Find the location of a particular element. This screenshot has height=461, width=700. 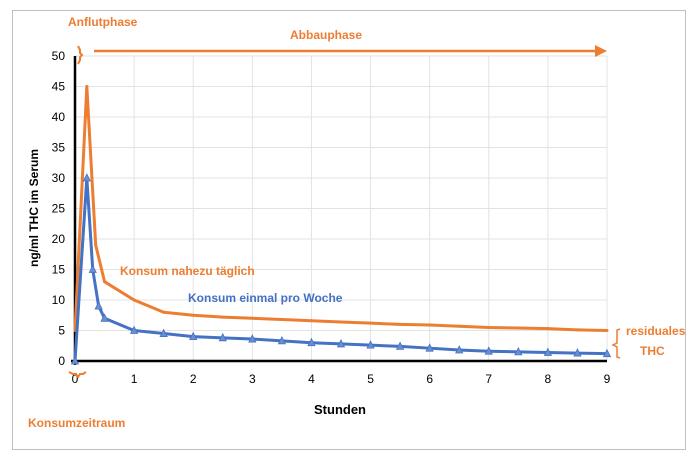

residuales-thc-label: THC is located at coordinates (652, 351).